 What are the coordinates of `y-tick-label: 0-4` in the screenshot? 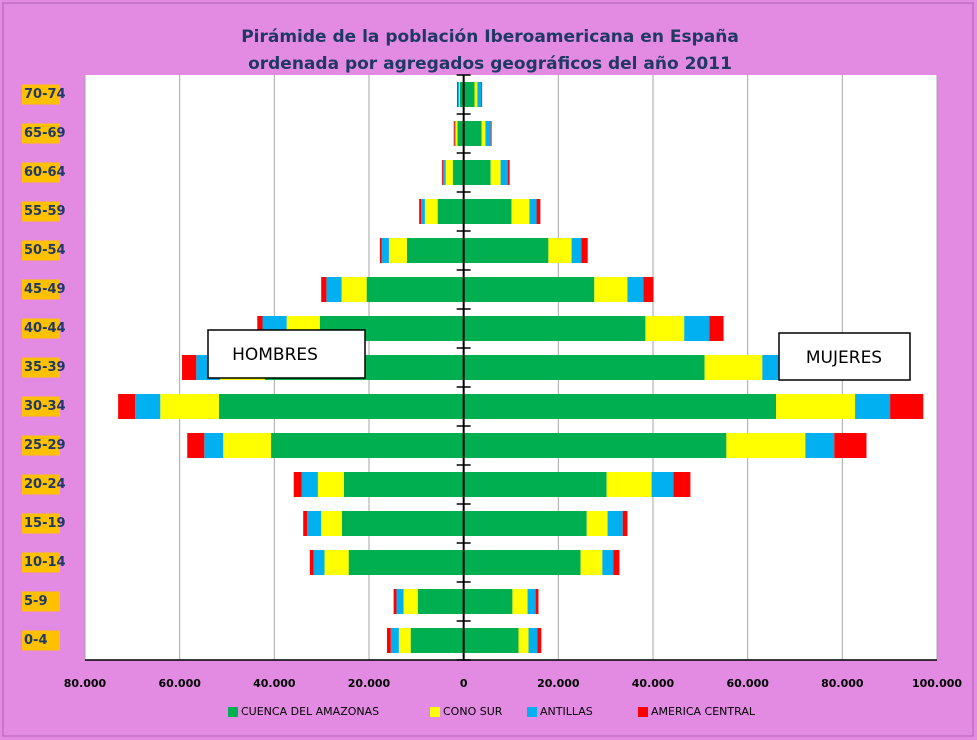 It's located at (36, 640).